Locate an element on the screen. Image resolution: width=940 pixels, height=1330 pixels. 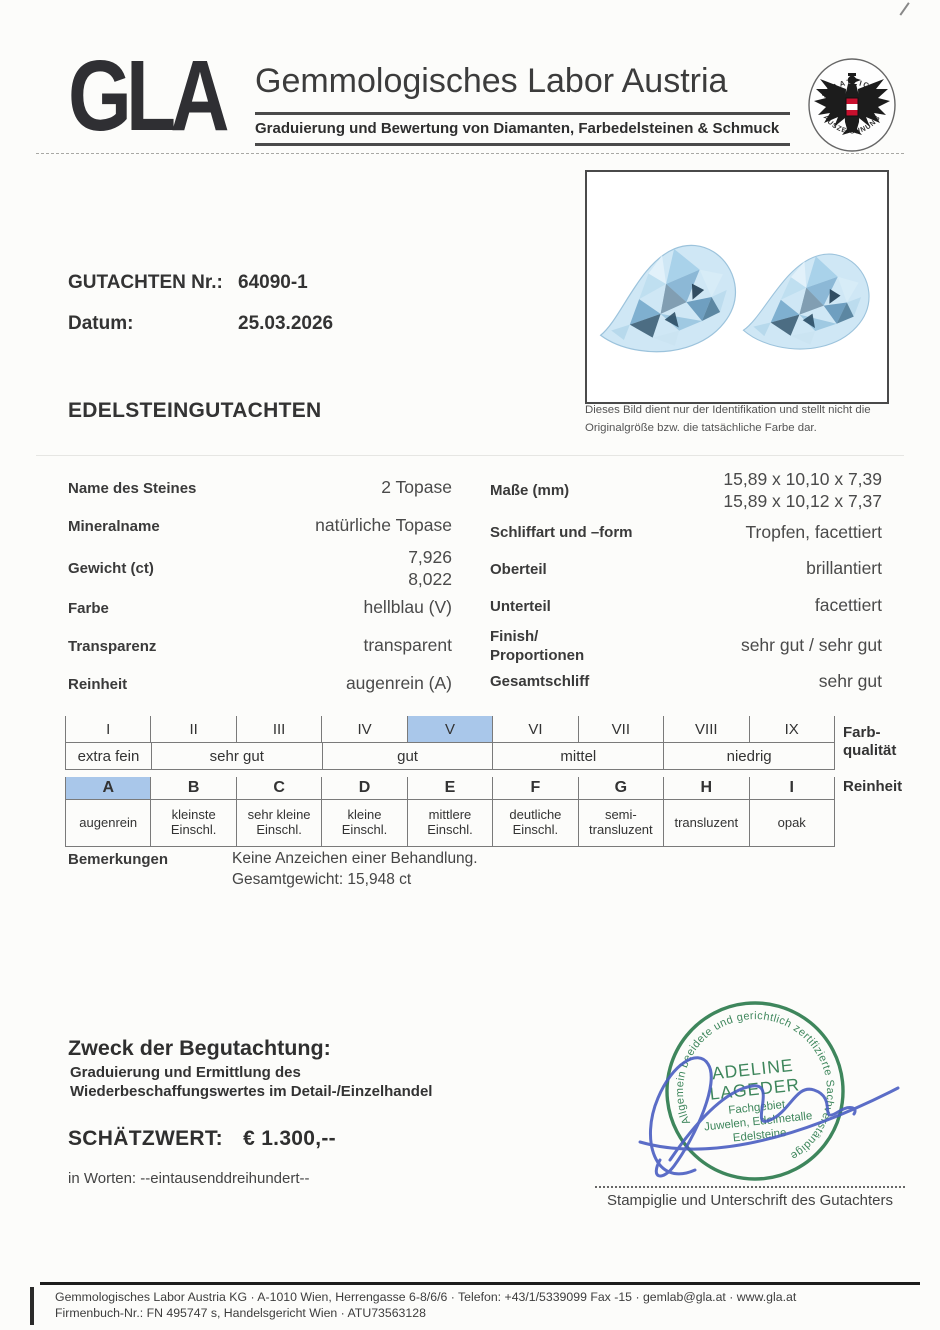
color-quality-cell: extra fein is located at coordinates (108, 756).